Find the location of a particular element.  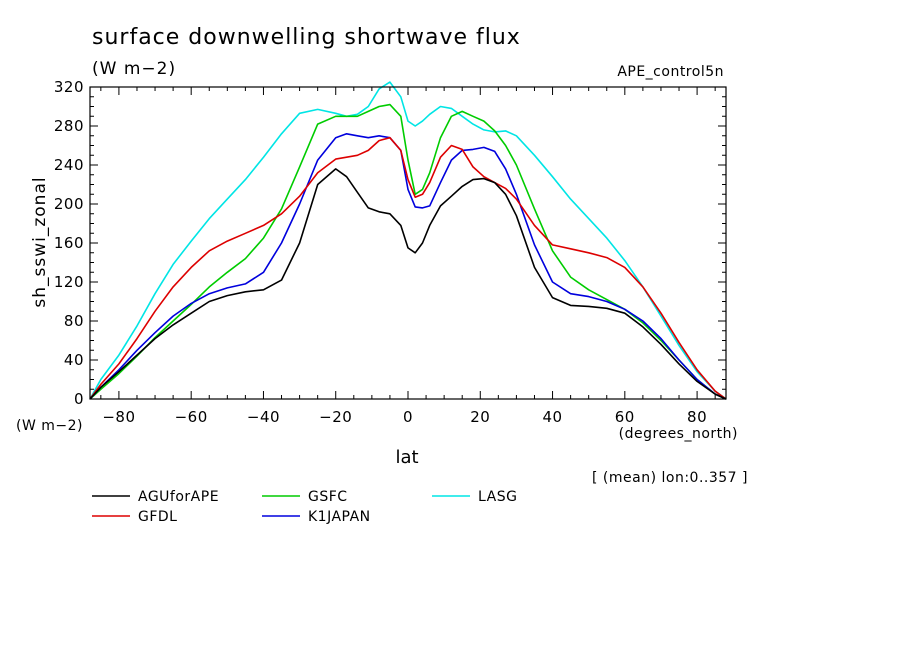

y-tick-label: 160 is located at coordinates (69, 243).